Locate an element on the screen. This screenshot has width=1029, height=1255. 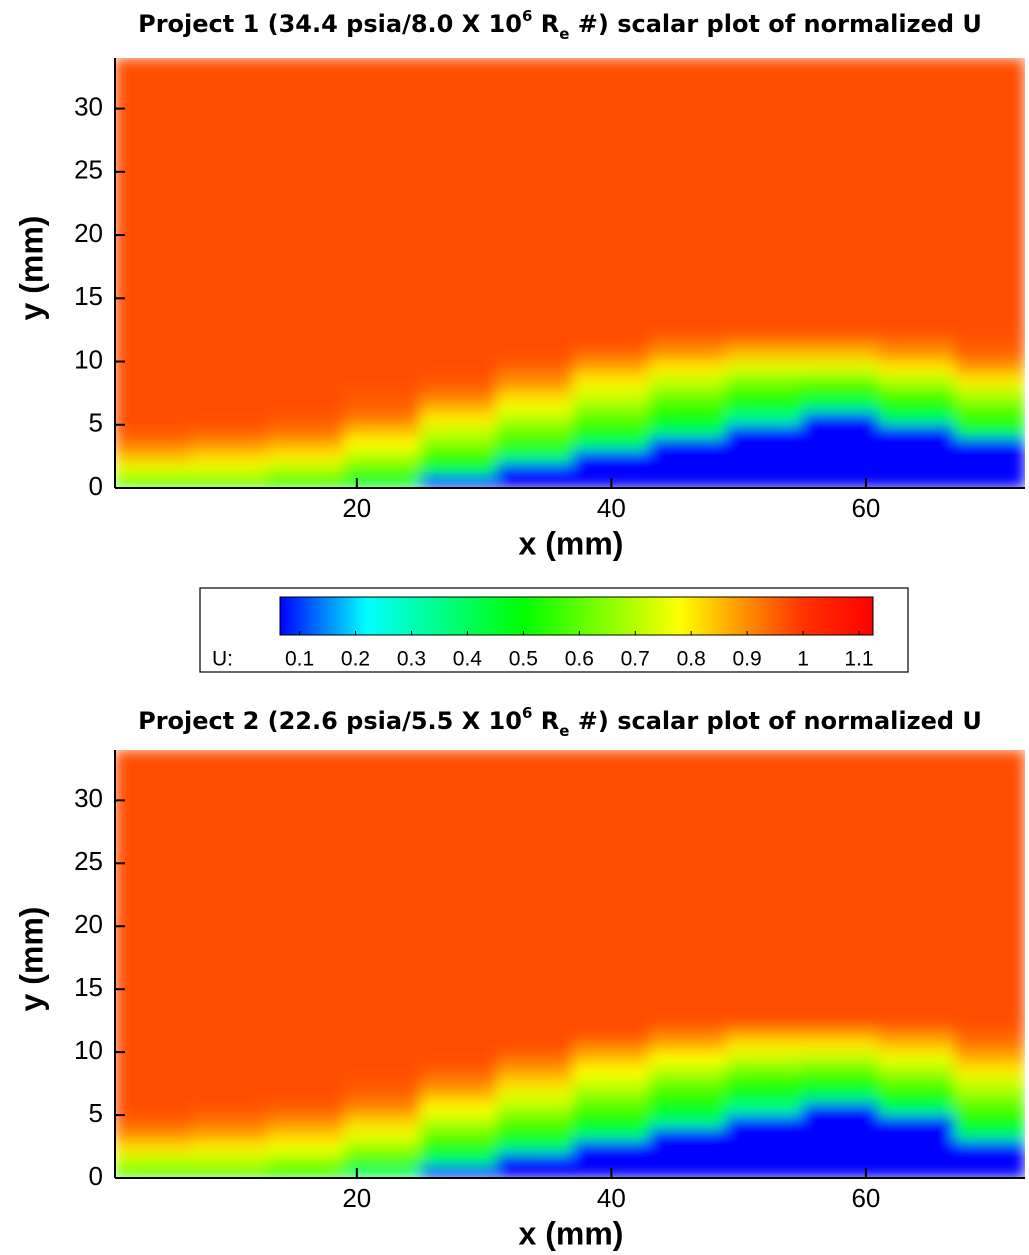
x-tick-label: 60 is located at coordinates (865, 508).